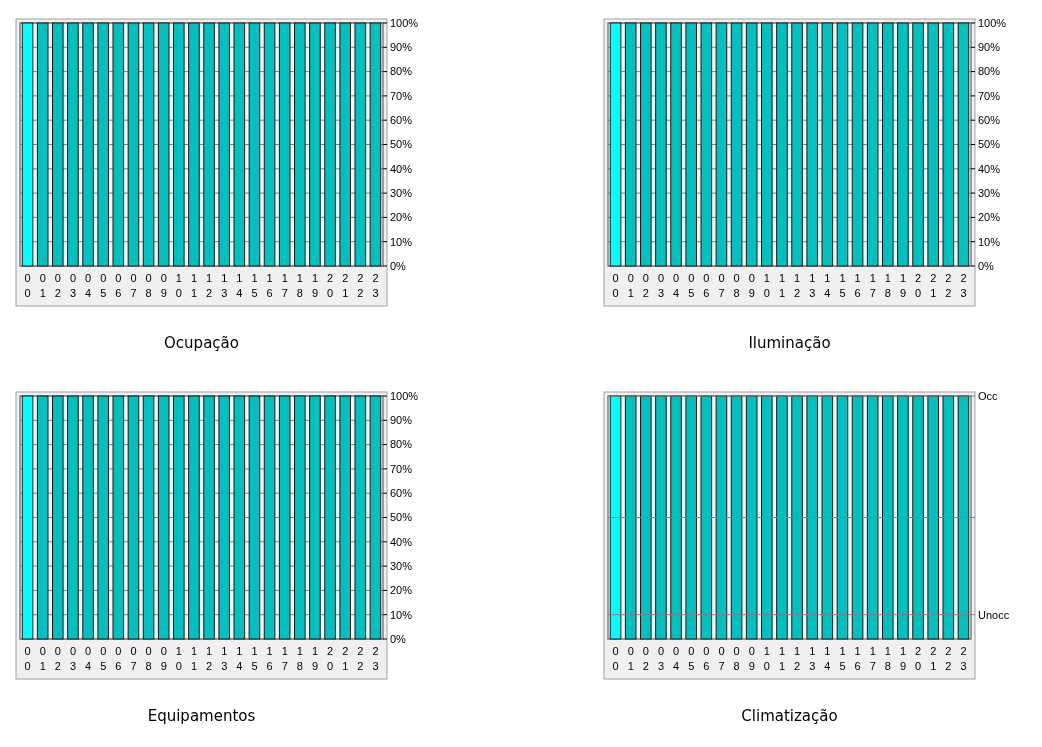 Image resolution: width=1042 pixels, height=747 pixels. Describe the element at coordinates (201, 716) in the screenshot. I see `text: Equipamentos` at that location.